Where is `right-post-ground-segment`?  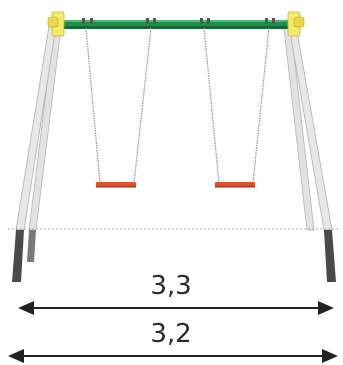
right-post-ground-segment is located at coordinates (330, 256).